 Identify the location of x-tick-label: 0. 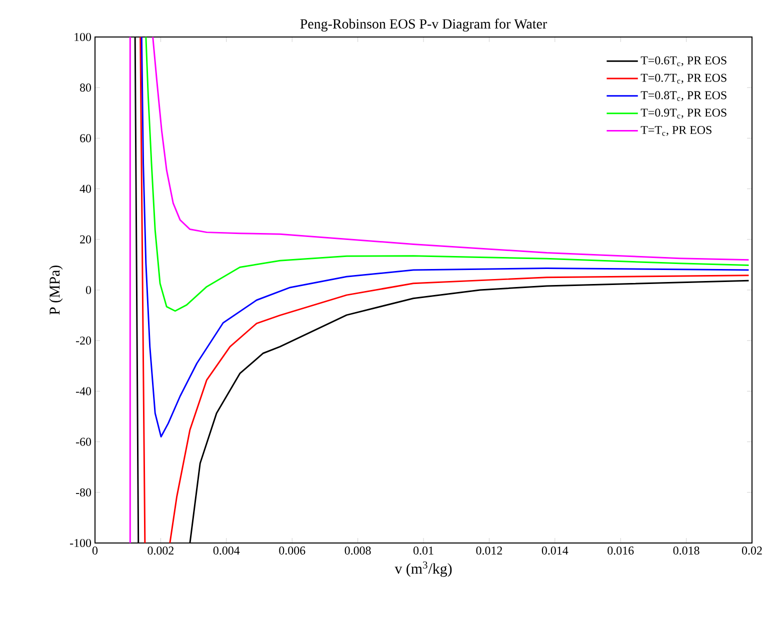
(95, 550).